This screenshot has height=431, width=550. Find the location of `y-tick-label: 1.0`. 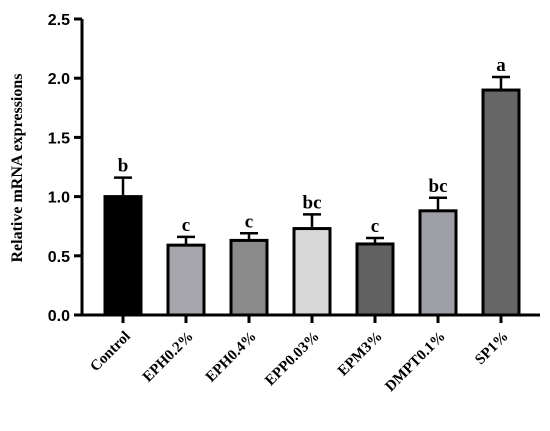

y-tick-label: 1.0 is located at coordinates (59, 198).